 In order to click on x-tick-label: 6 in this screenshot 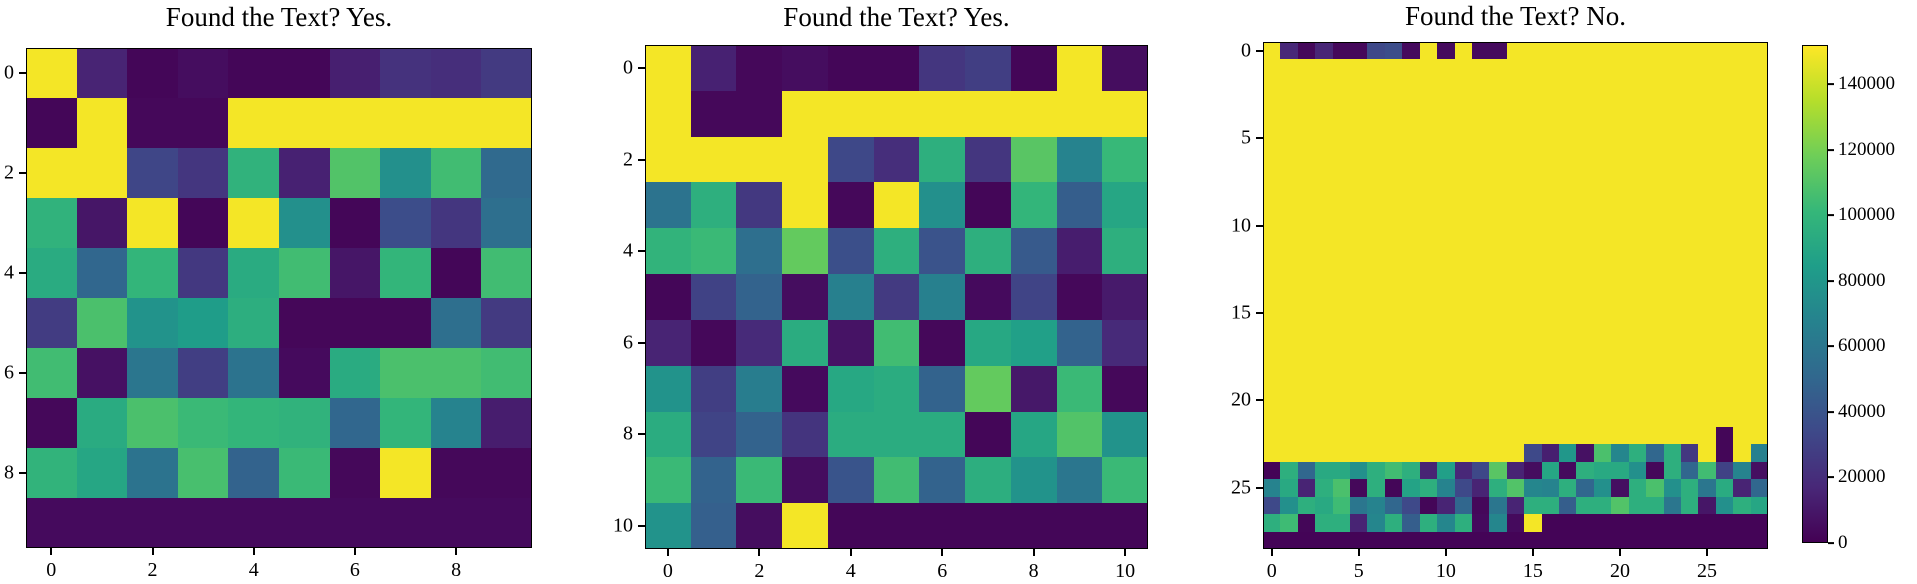, I will do `click(354, 570)`.